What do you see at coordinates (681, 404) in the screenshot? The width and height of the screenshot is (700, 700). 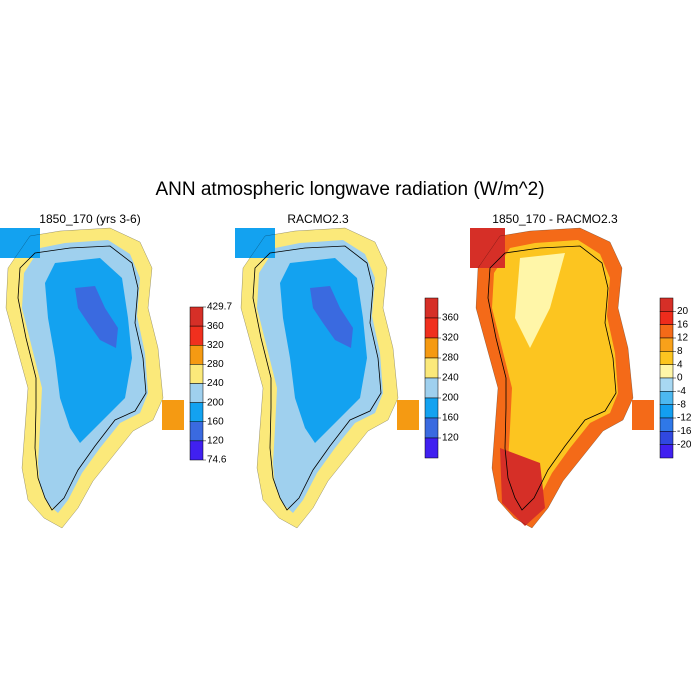 I see `colorbar-label: -8` at bounding box center [681, 404].